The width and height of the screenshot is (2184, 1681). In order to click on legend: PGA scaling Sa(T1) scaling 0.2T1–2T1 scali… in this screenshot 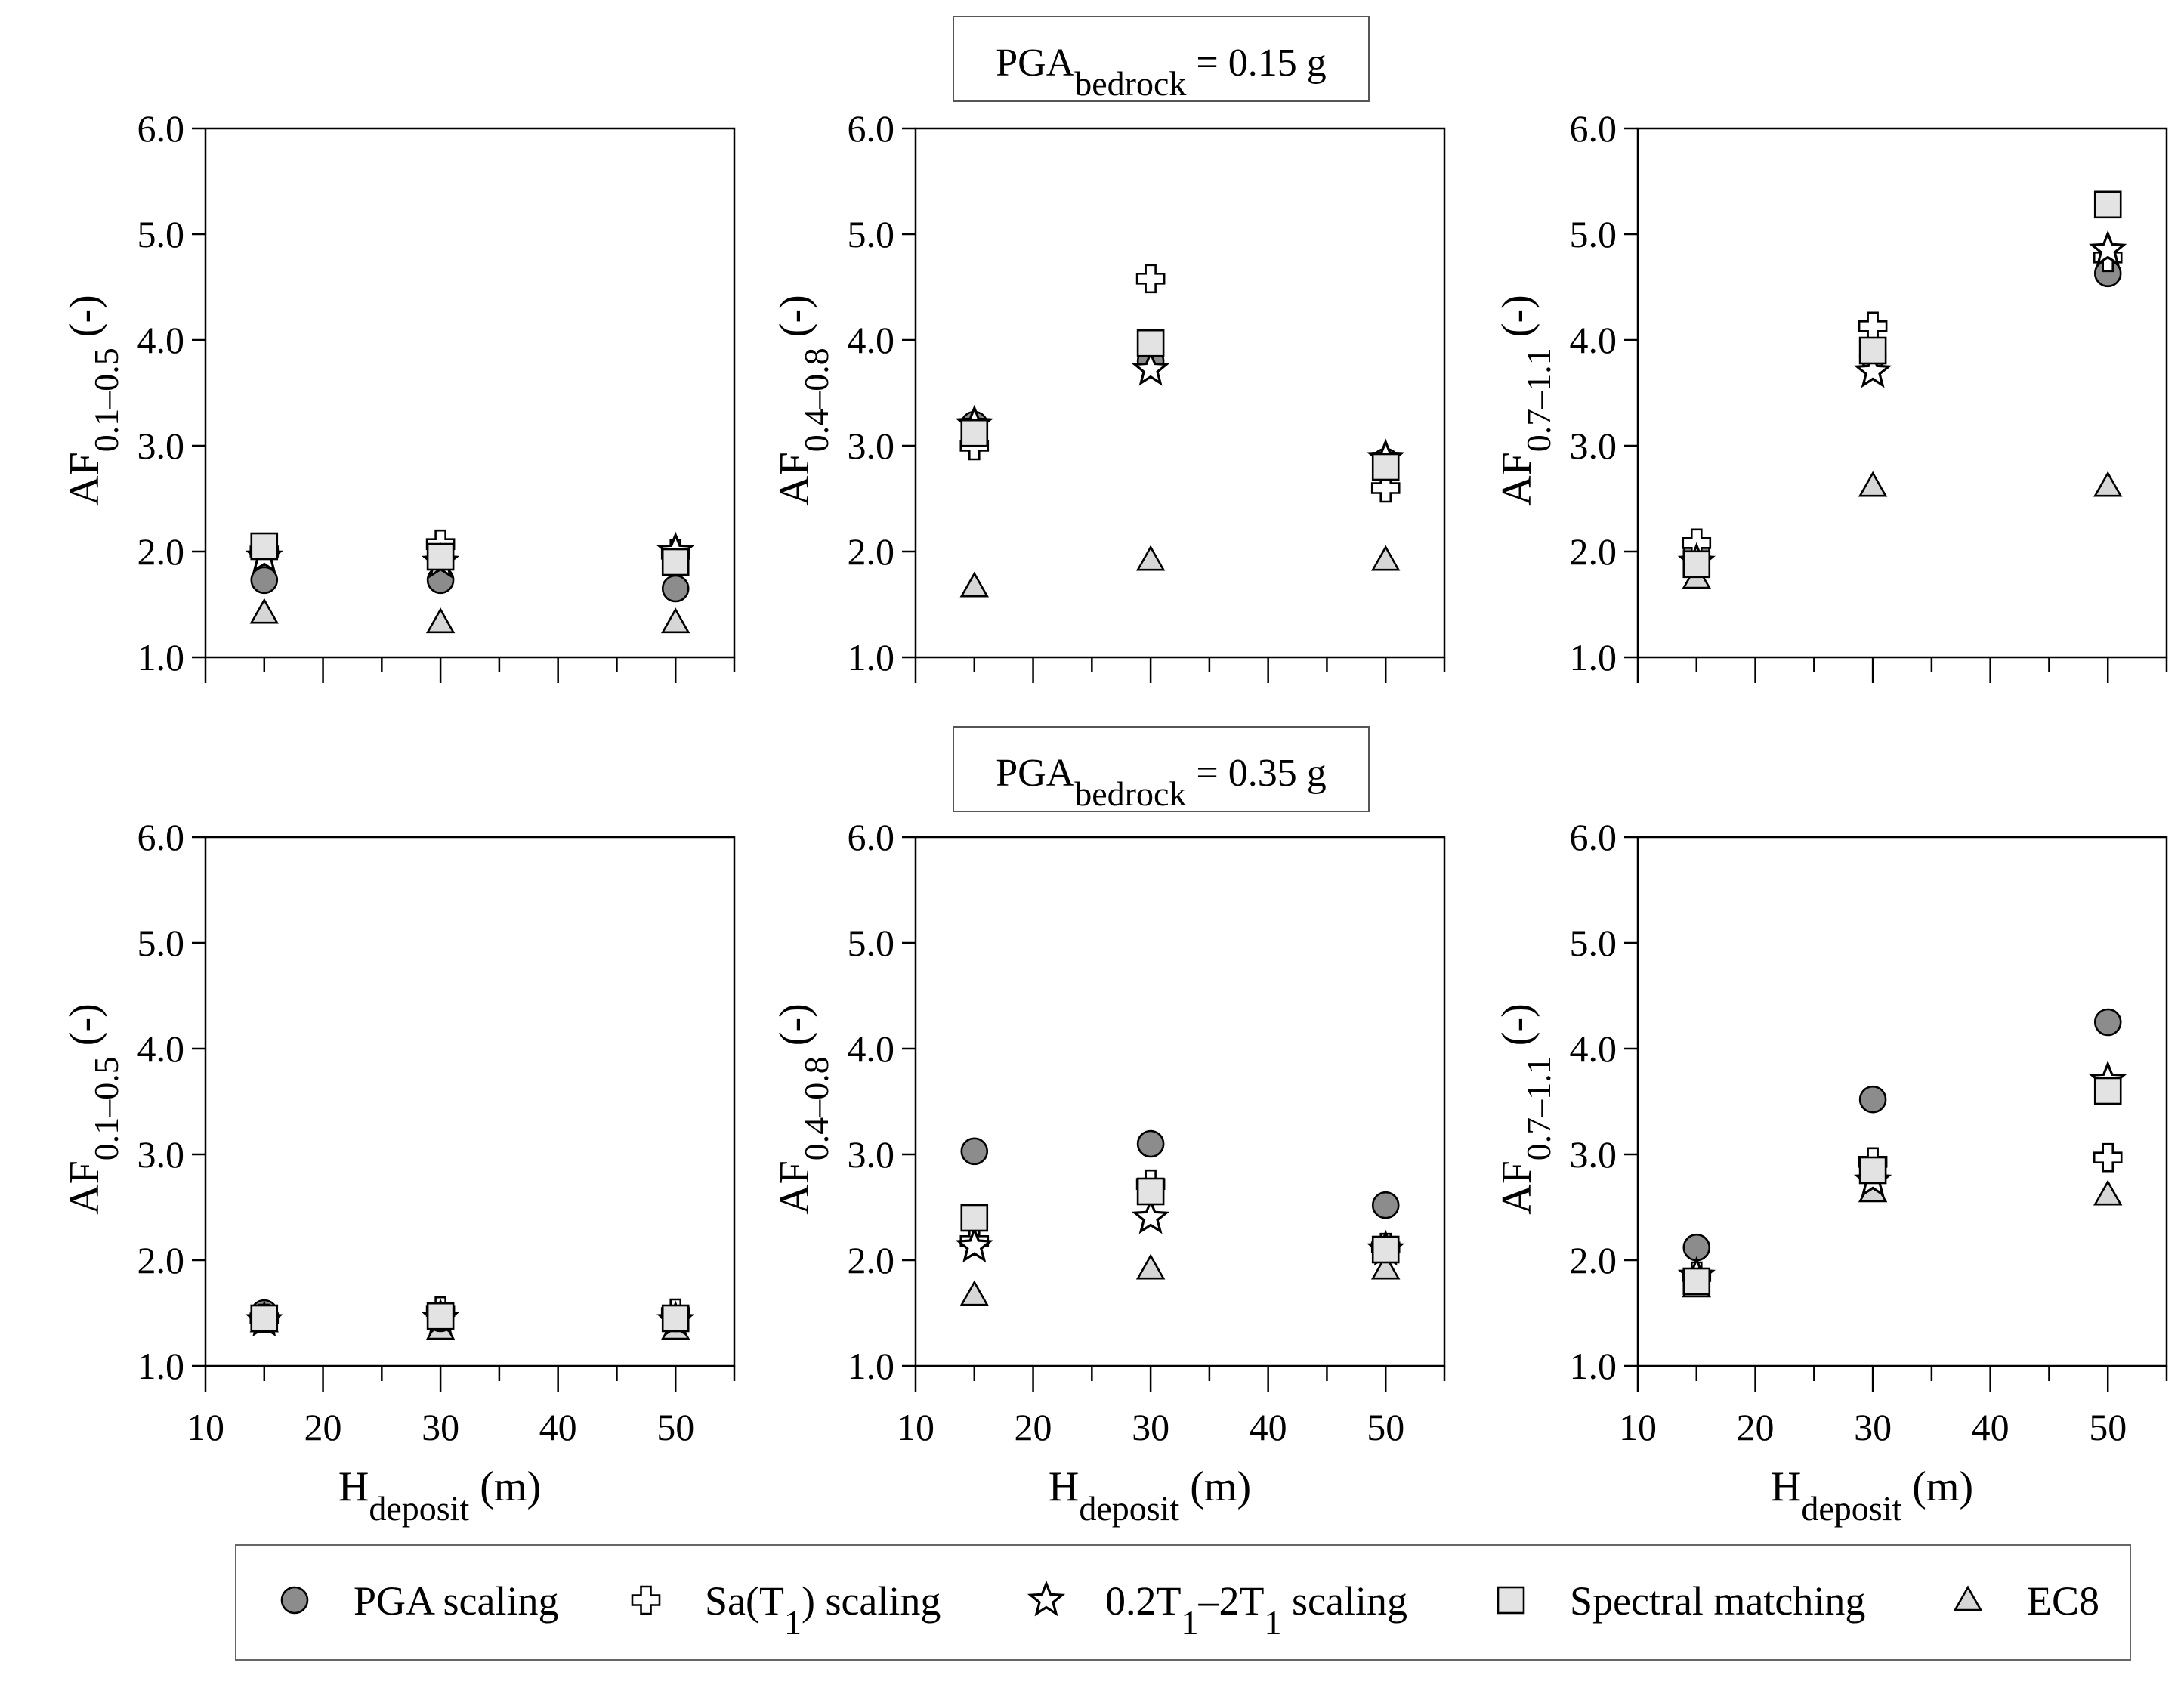, I will do `click(1183, 1603)`.